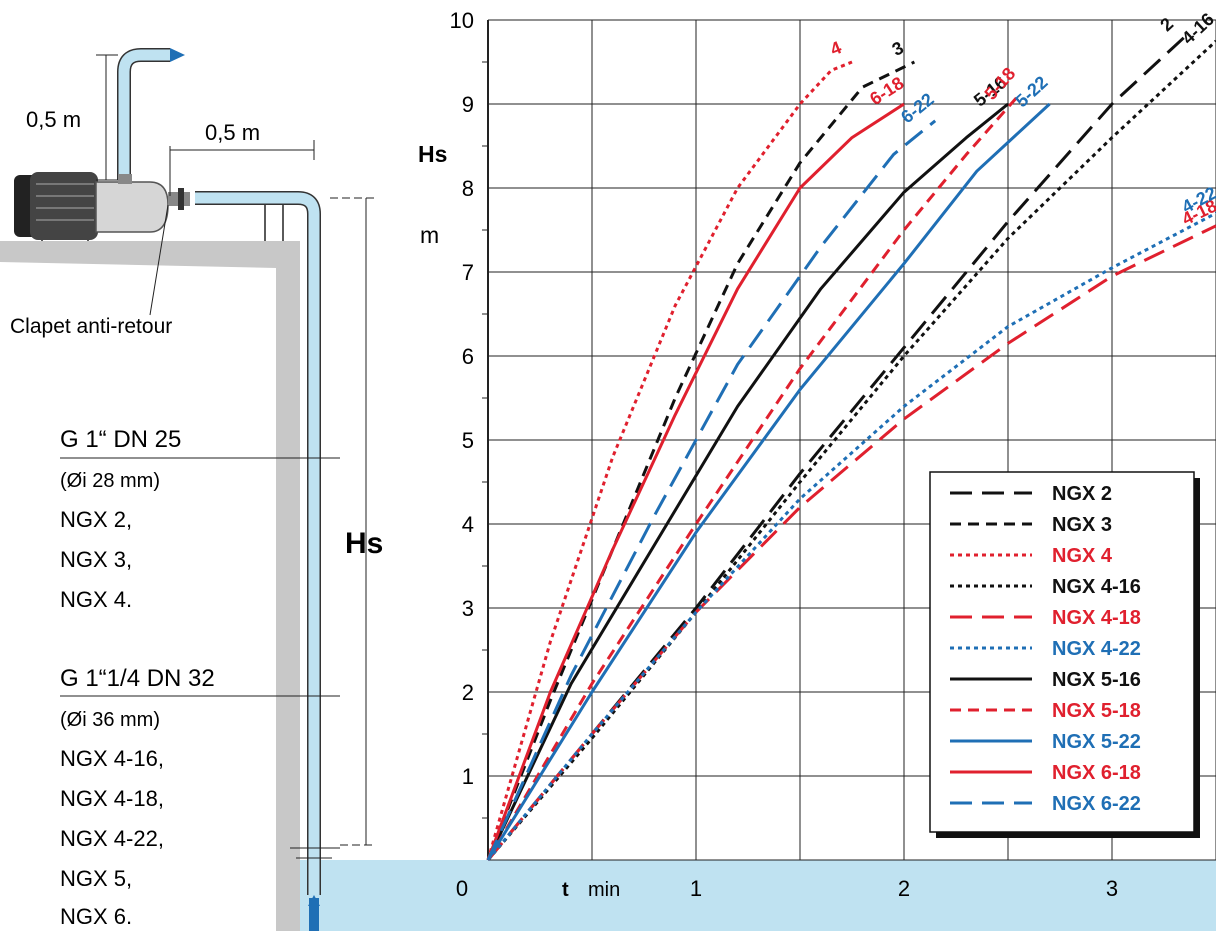 The height and width of the screenshot is (931, 1216). Describe the element at coordinates (258, 561) in the screenshot. I see `suction-pipe` at that location.